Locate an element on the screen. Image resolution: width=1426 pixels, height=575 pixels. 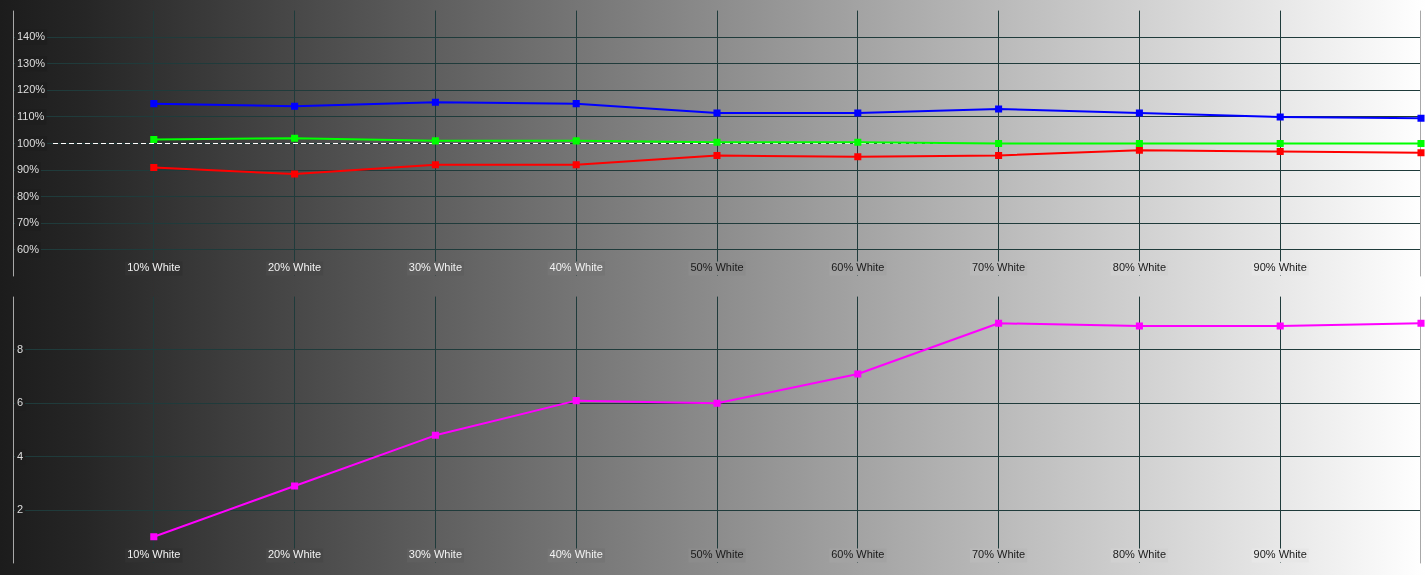
y-tick-label: 80% is located at coordinates (28, 195).